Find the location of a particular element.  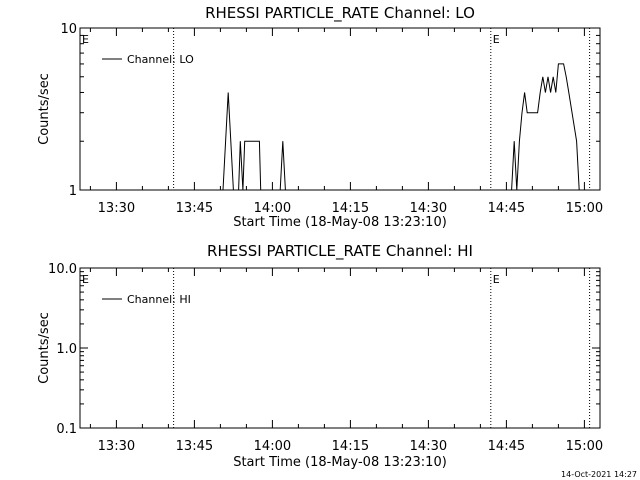

legend-label: Channel: HI is located at coordinates (159, 299).